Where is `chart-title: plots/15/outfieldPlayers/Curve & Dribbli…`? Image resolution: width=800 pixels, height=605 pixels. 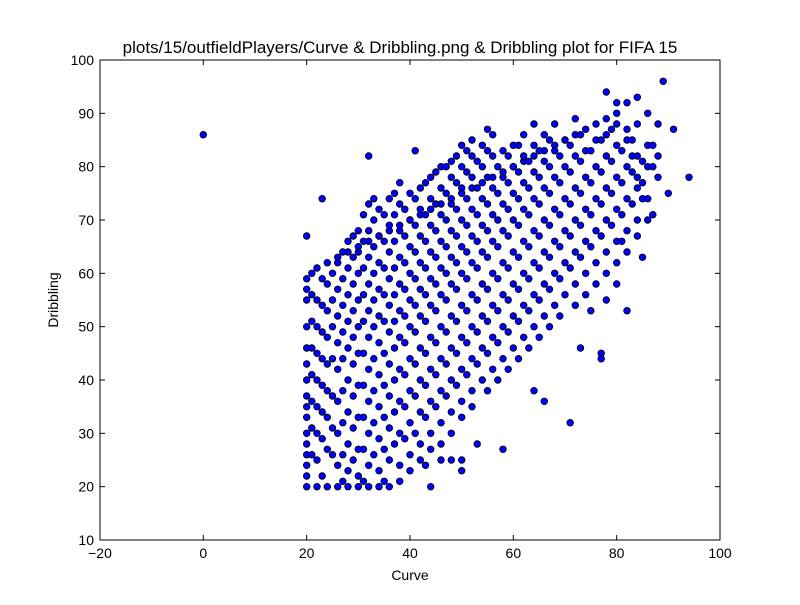
chart-title: plots/15/outfieldPlayers/Curve & Dribbli… is located at coordinates (400, 47).